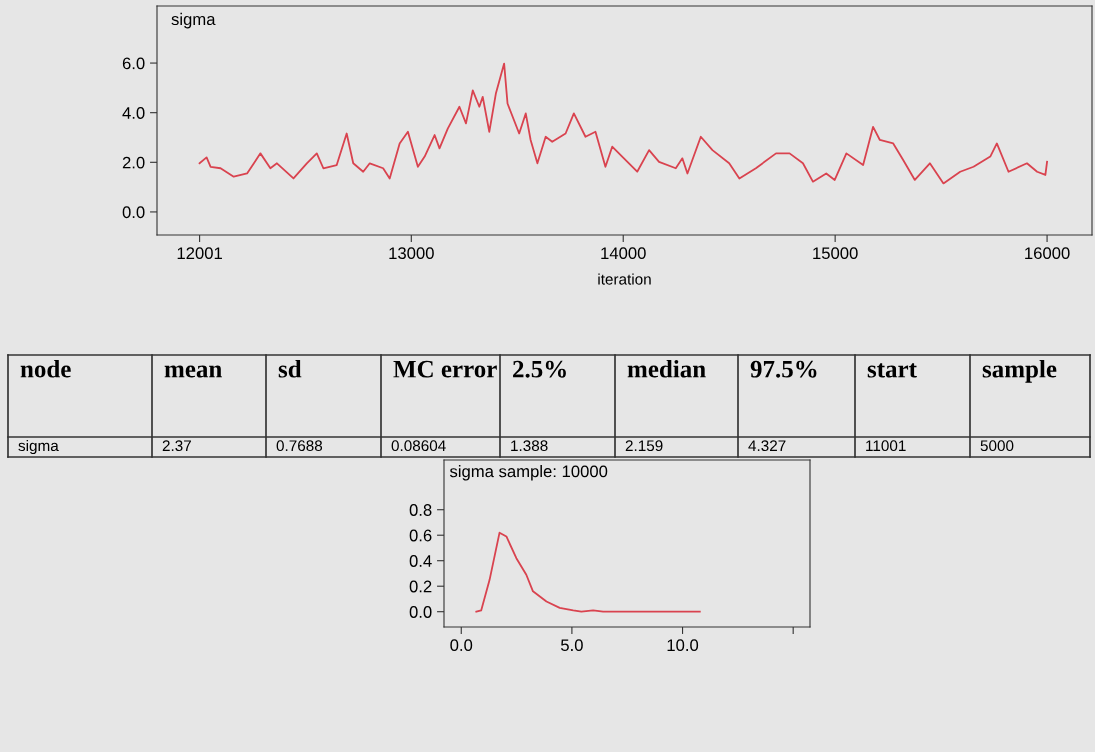 Image resolution: width=1095 pixels, height=752 pixels. What do you see at coordinates (571, 645) in the screenshot?
I see `x-tick-label: 5.0` at bounding box center [571, 645].